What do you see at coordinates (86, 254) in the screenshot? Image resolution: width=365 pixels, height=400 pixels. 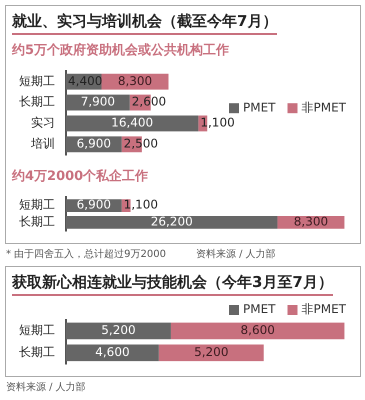 I see `text: * 由于四舍五入，总计超过9万2000` at bounding box center [86, 254].